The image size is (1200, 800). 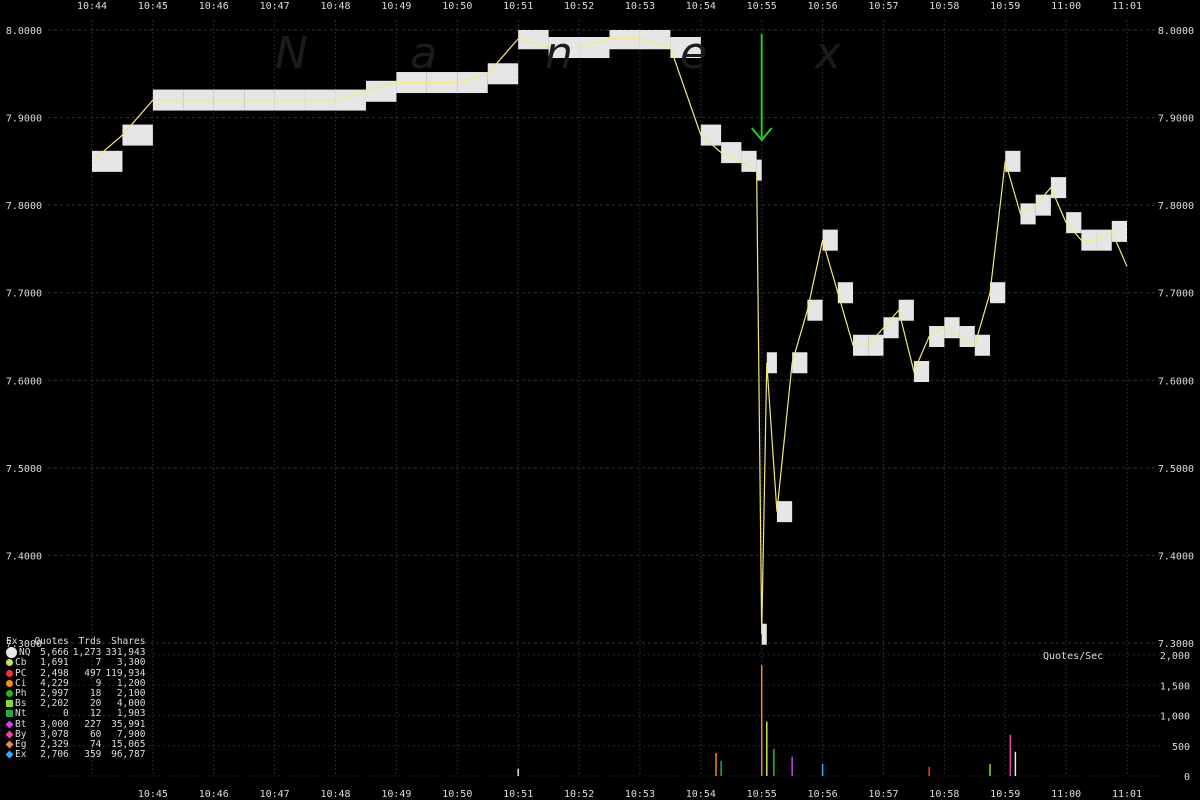 I want to click on legend-quotes: 2,706, so click(x=54, y=755).